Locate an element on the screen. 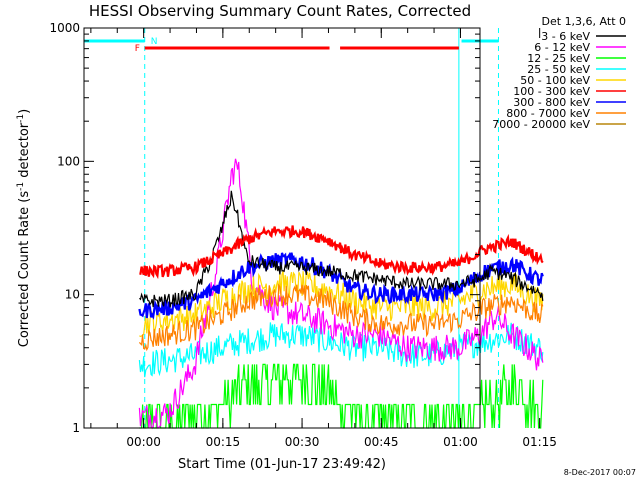 This screenshot has height=480, width=640. series-line-12-25-keV is located at coordinates (341, 396).